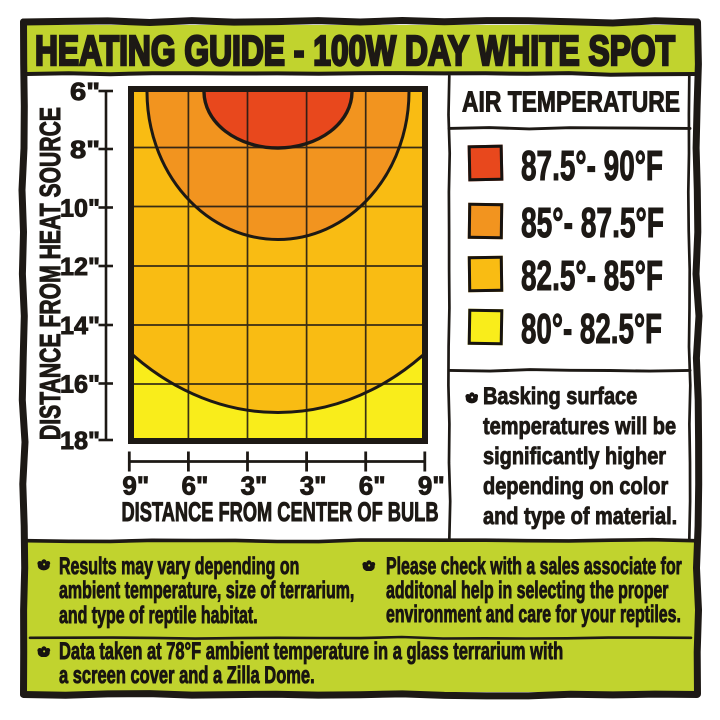 This screenshot has width=720, height=720. What do you see at coordinates (80, 385) in the screenshot?
I see `svg-text: 16"` at bounding box center [80, 385].